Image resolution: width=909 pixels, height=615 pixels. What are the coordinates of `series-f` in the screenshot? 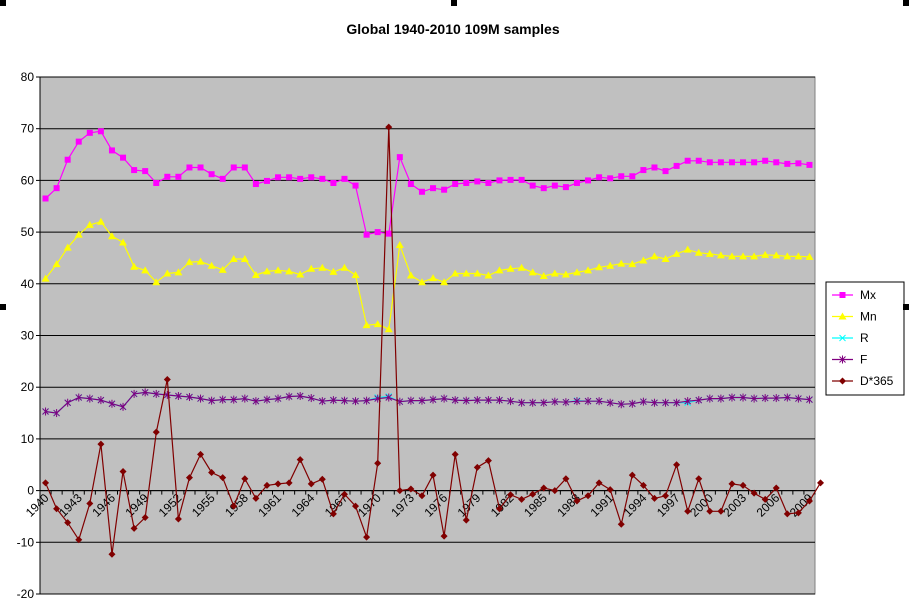 It's located at (427, 403).